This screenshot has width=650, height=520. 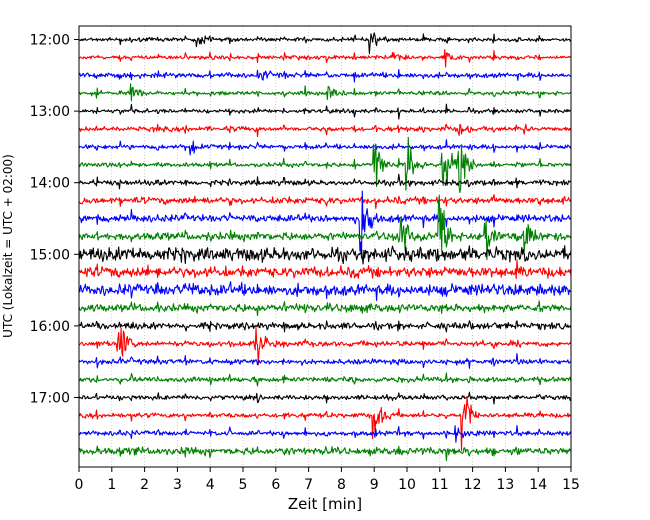 I want to click on y-tick-label: 14:00, so click(x=50, y=184).